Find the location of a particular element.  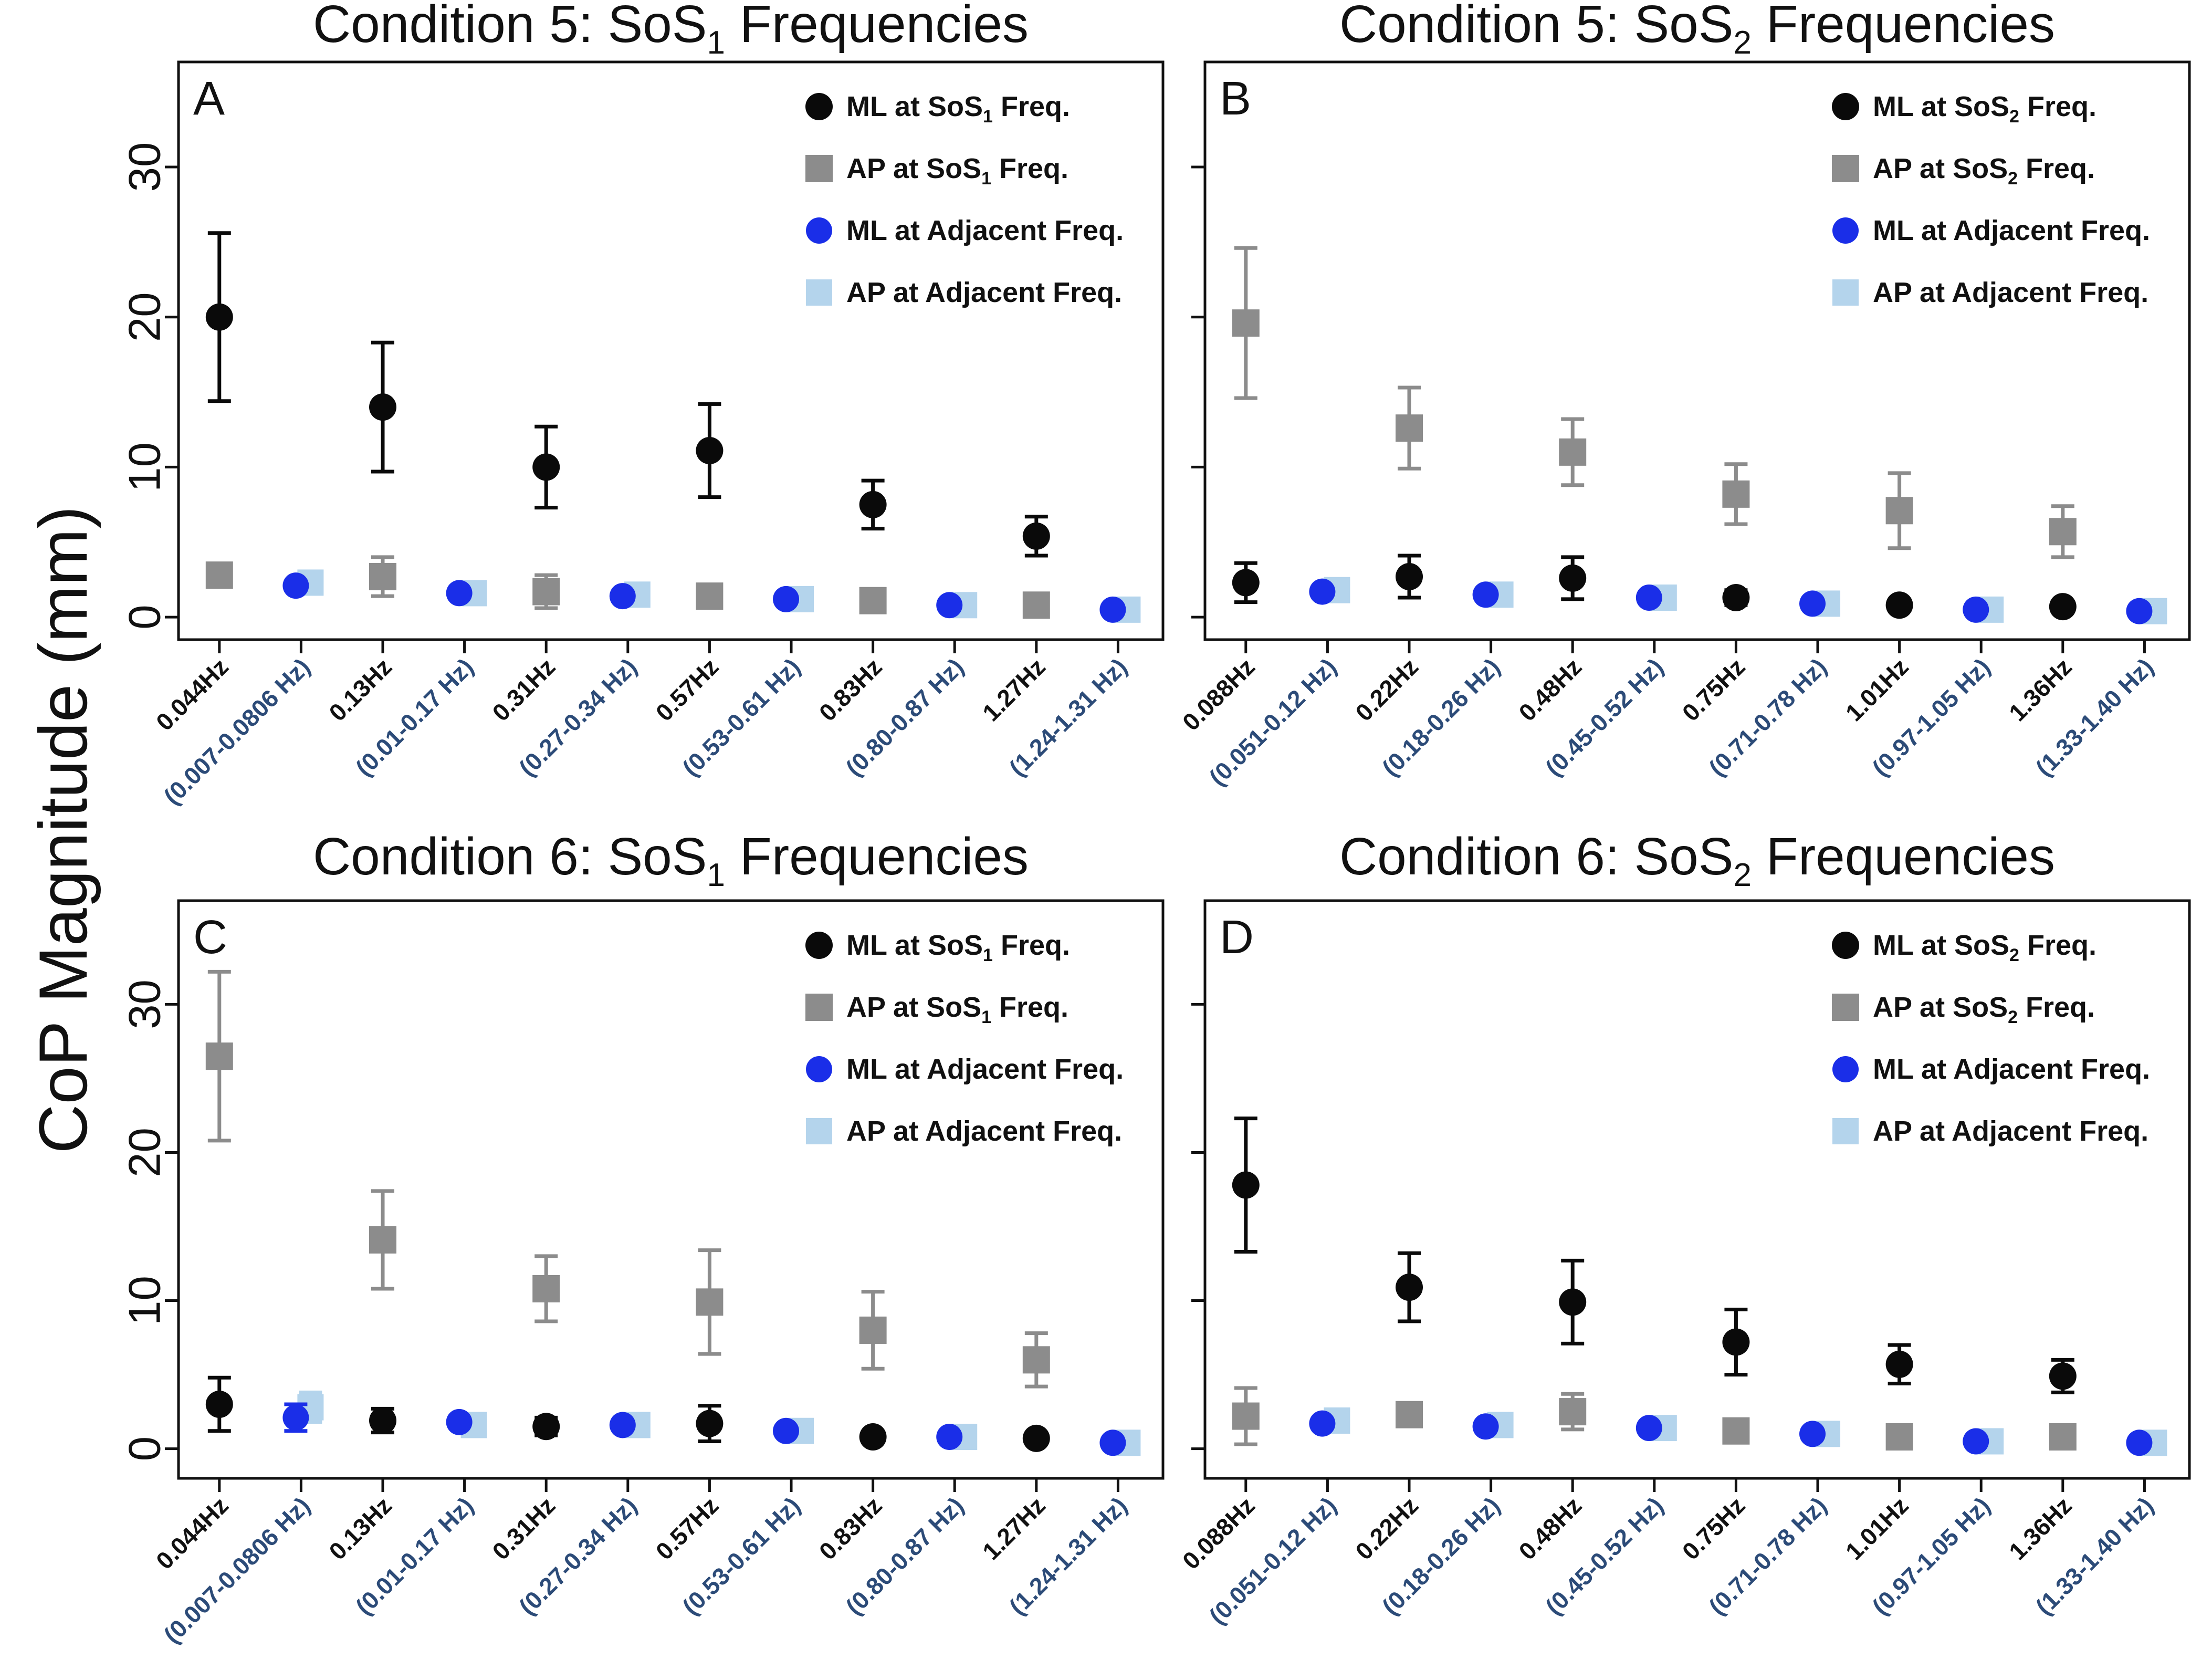

panel-title-tail: Frequencies is located at coordinates (1903, 856).